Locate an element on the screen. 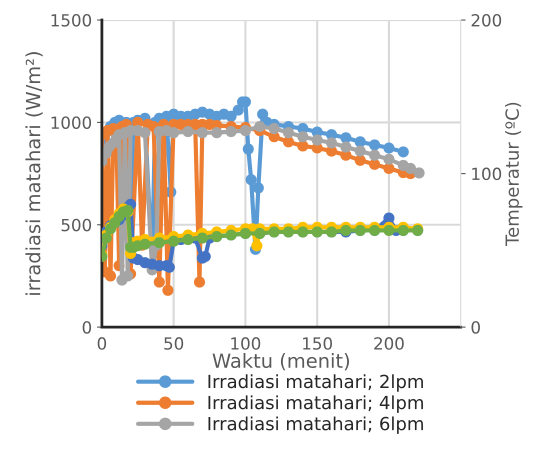  legend-label: Irradiasi matahari; 2lpm is located at coordinates (315, 383).